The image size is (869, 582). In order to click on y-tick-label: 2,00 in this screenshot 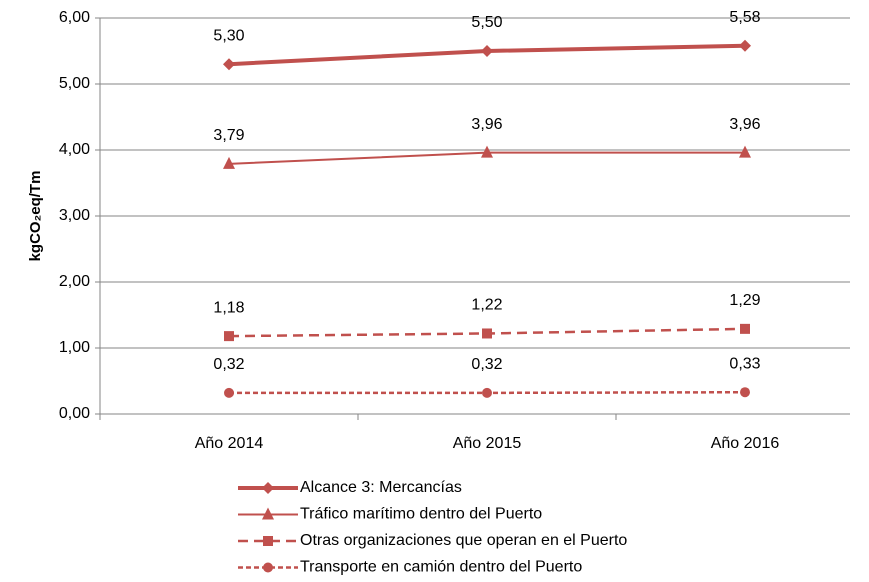, I will do `click(74, 281)`.